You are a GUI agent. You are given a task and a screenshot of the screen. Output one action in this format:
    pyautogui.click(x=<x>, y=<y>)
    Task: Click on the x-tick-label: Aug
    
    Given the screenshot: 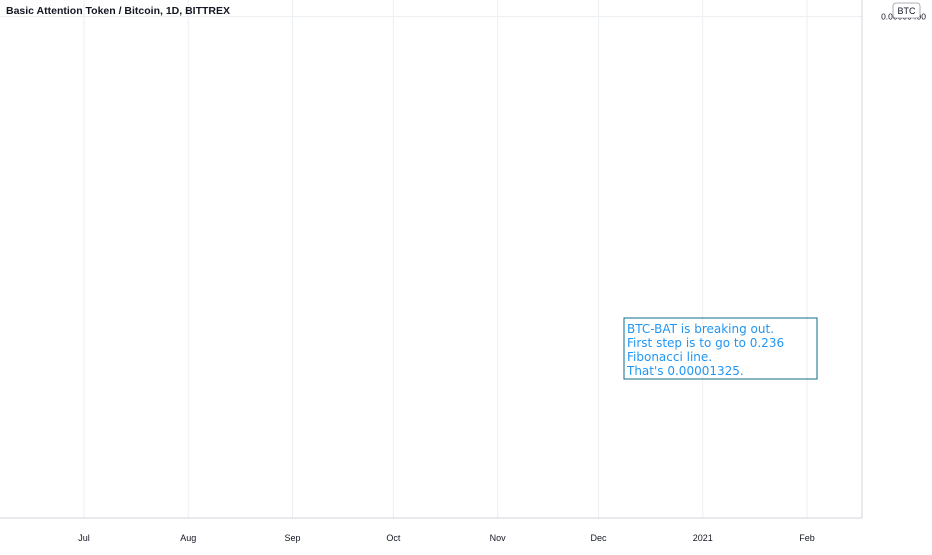 What is the action you would take?
    pyautogui.click(x=188, y=538)
    